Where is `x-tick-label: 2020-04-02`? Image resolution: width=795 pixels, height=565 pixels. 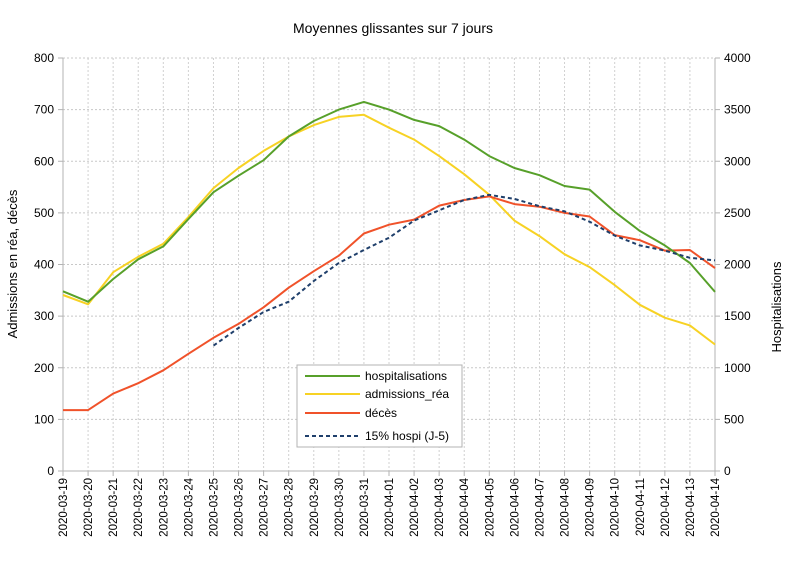 x-tick-label: 2020-04-02 is located at coordinates (415, 507).